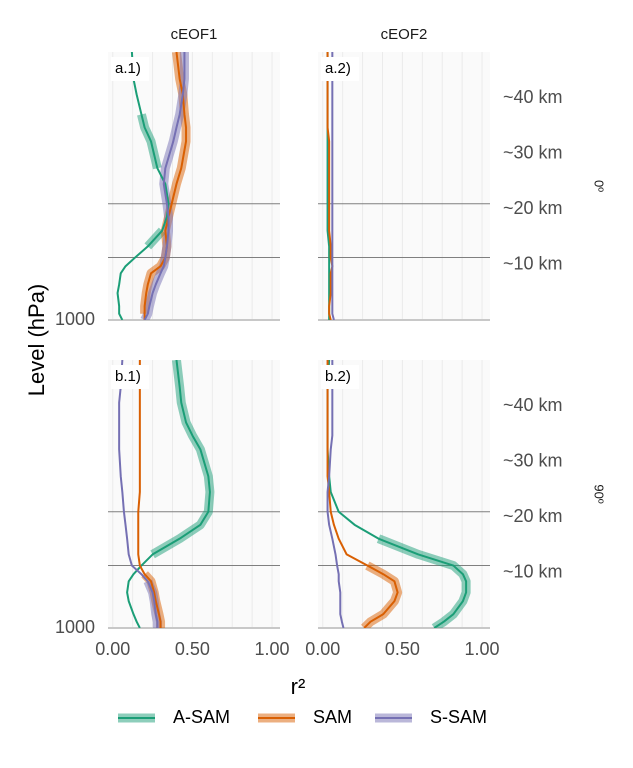 Image resolution: width=633 pixels, height=768 pixels. Describe the element at coordinates (404, 34) in the screenshot. I see `column-label: cEOF2` at that location.